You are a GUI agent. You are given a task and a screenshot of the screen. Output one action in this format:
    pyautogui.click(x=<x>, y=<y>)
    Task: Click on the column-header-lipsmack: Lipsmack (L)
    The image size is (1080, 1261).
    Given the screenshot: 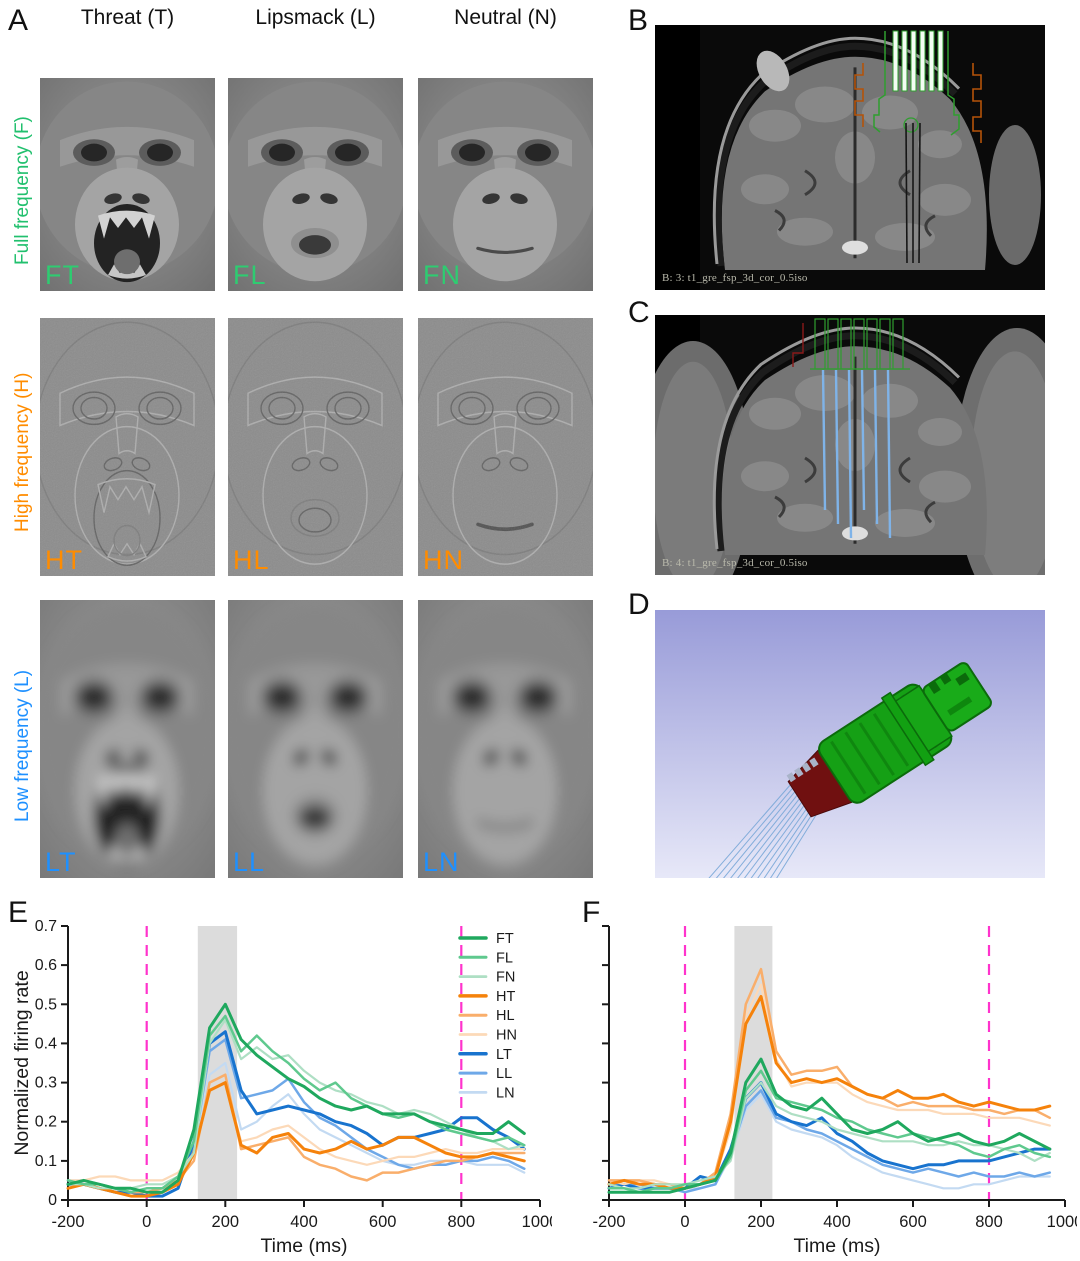 What is the action you would take?
    pyautogui.click(x=315, y=17)
    